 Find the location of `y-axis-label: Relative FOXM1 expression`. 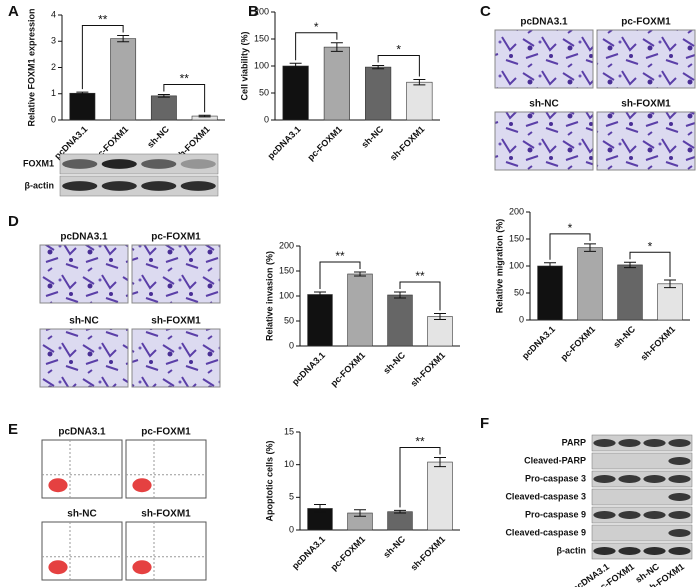

y-axis-label: Relative FOXM1 expression is located at coordinates (31, 67).